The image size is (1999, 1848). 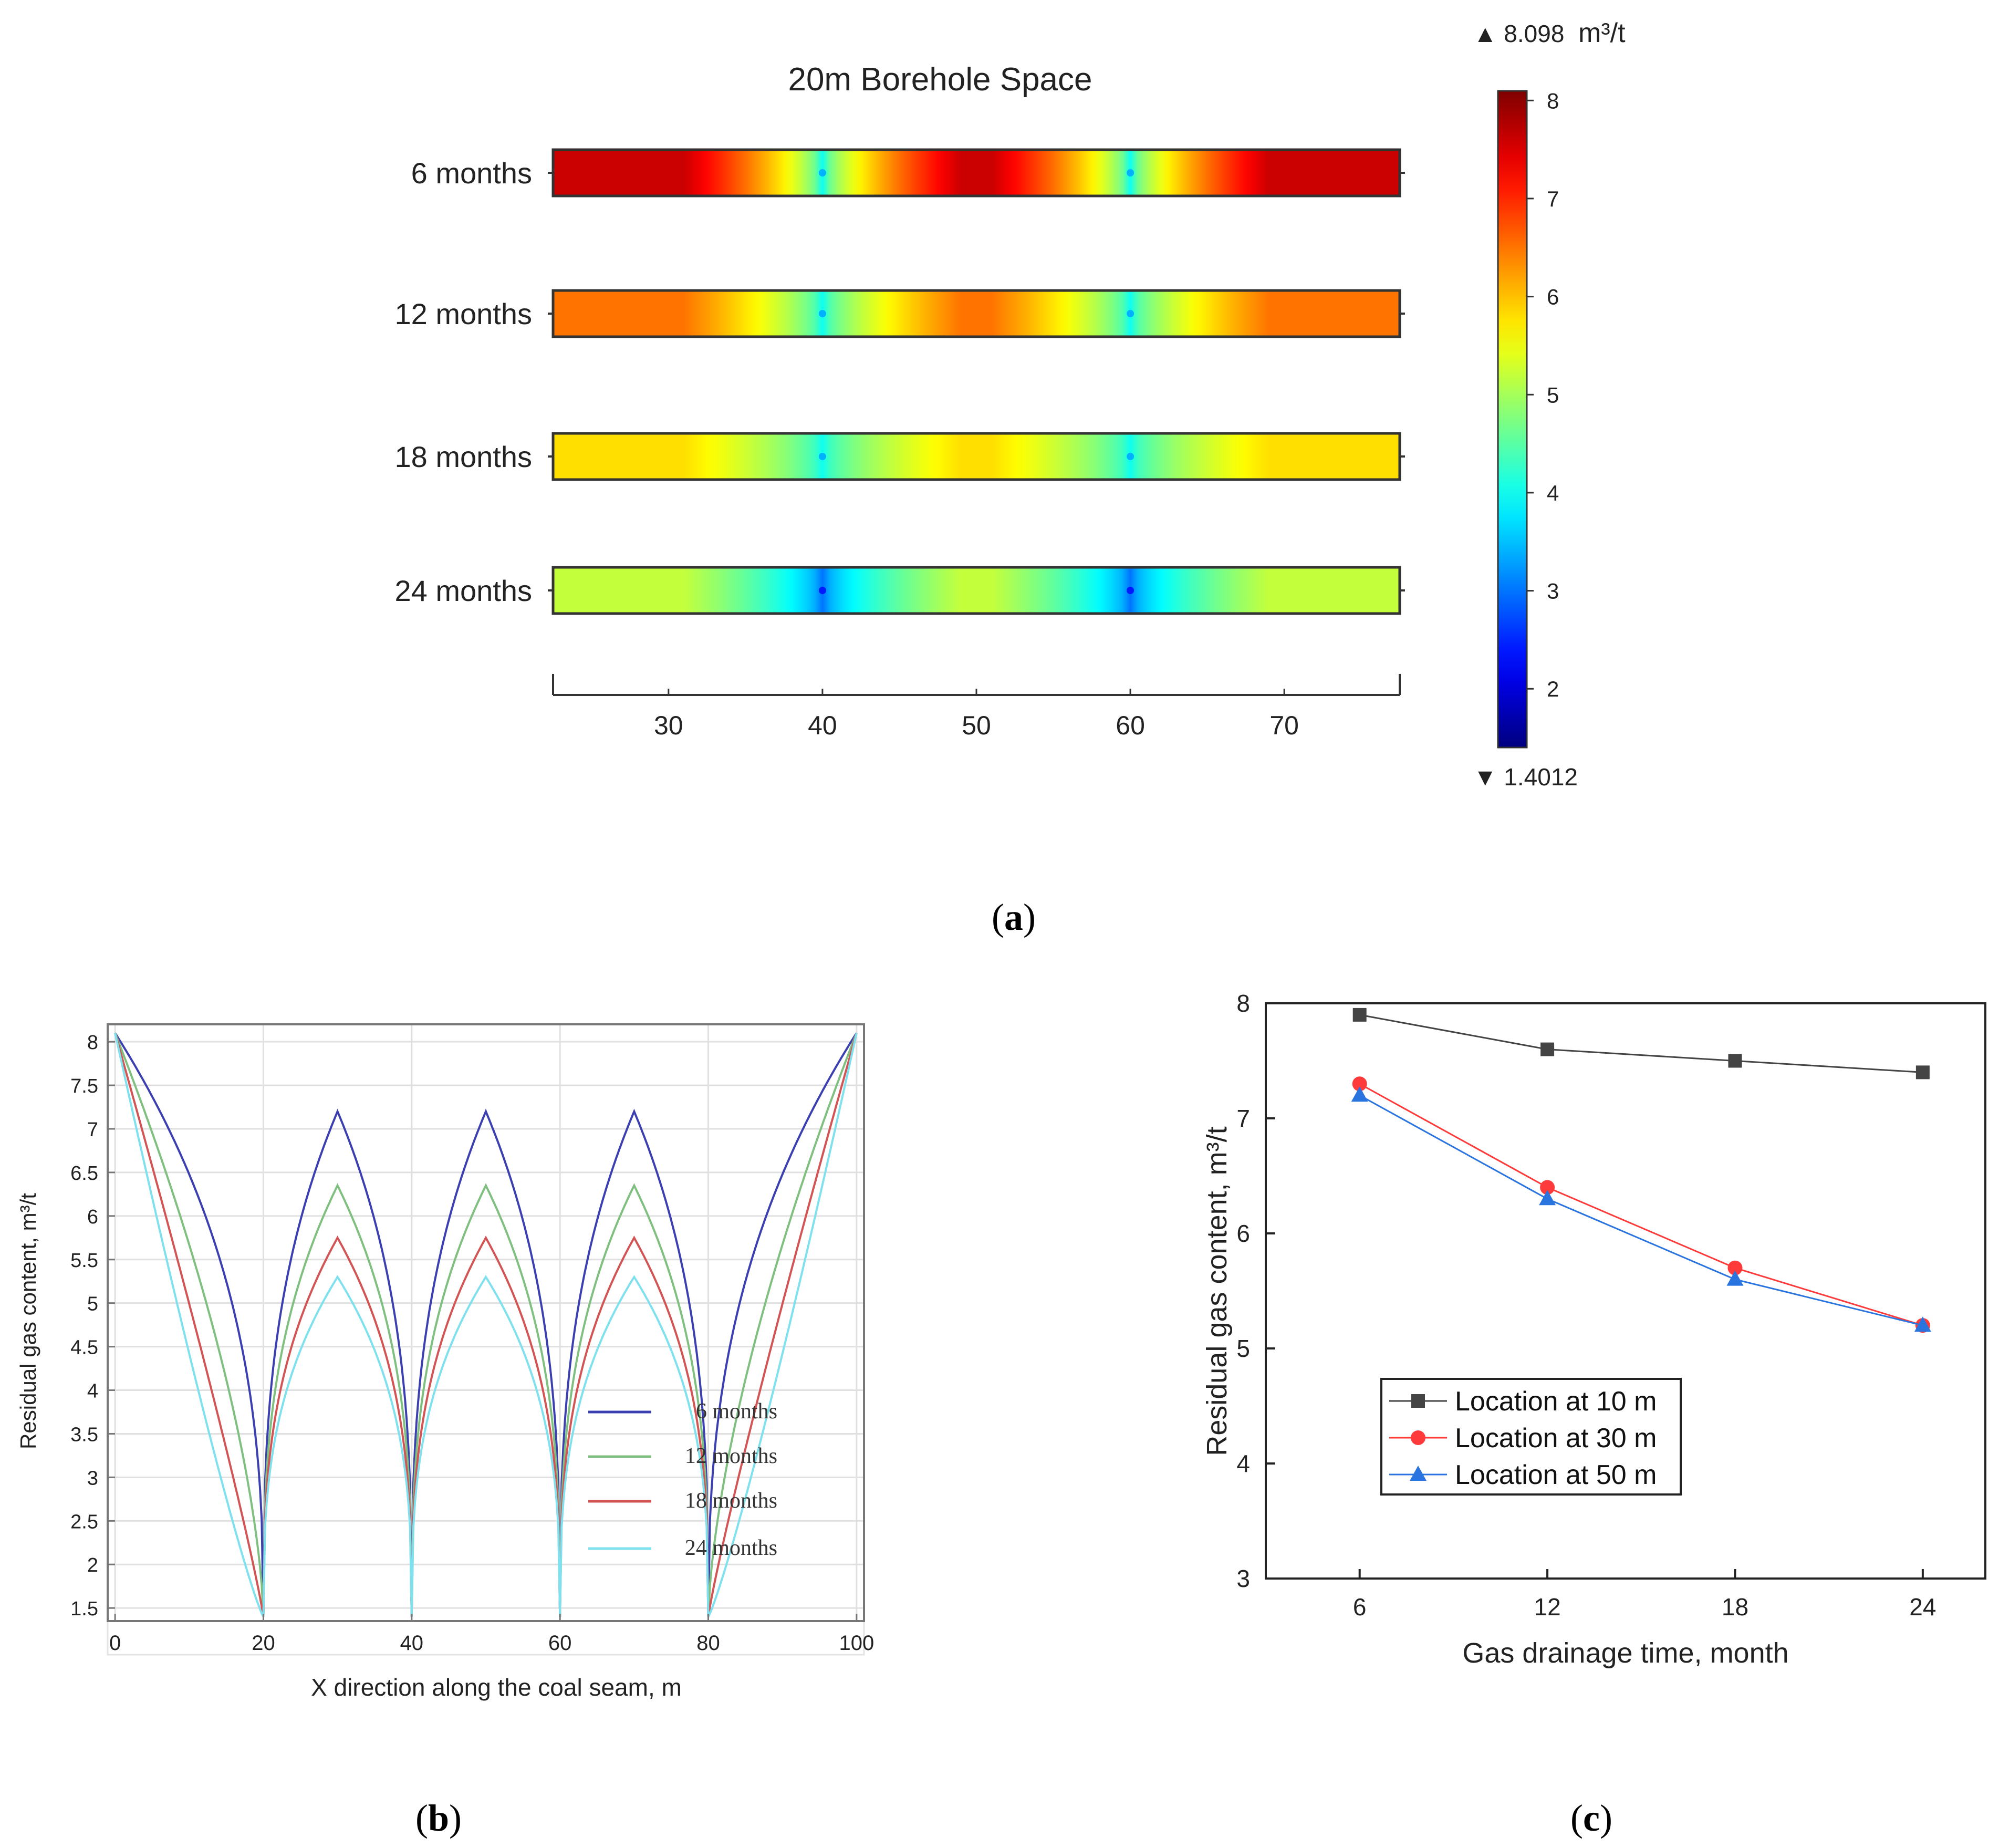 What do you see at coordinates (822, 725) in the screenshot?
I see `panel-a-x-tick-label: 40` at bounding box center [822, 725].